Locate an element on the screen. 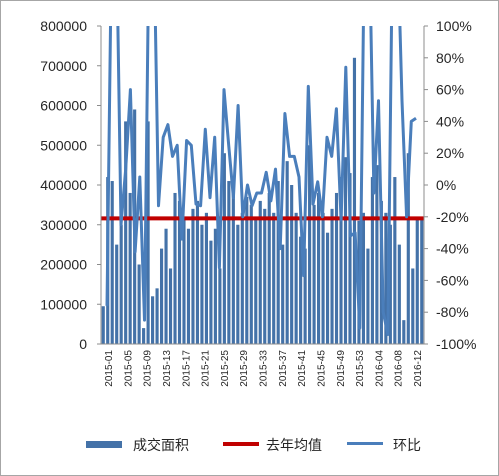 The height and width of the screenshot is (476, 499). x-tick-label: 2015-53 is located at coordinates (360, 368).